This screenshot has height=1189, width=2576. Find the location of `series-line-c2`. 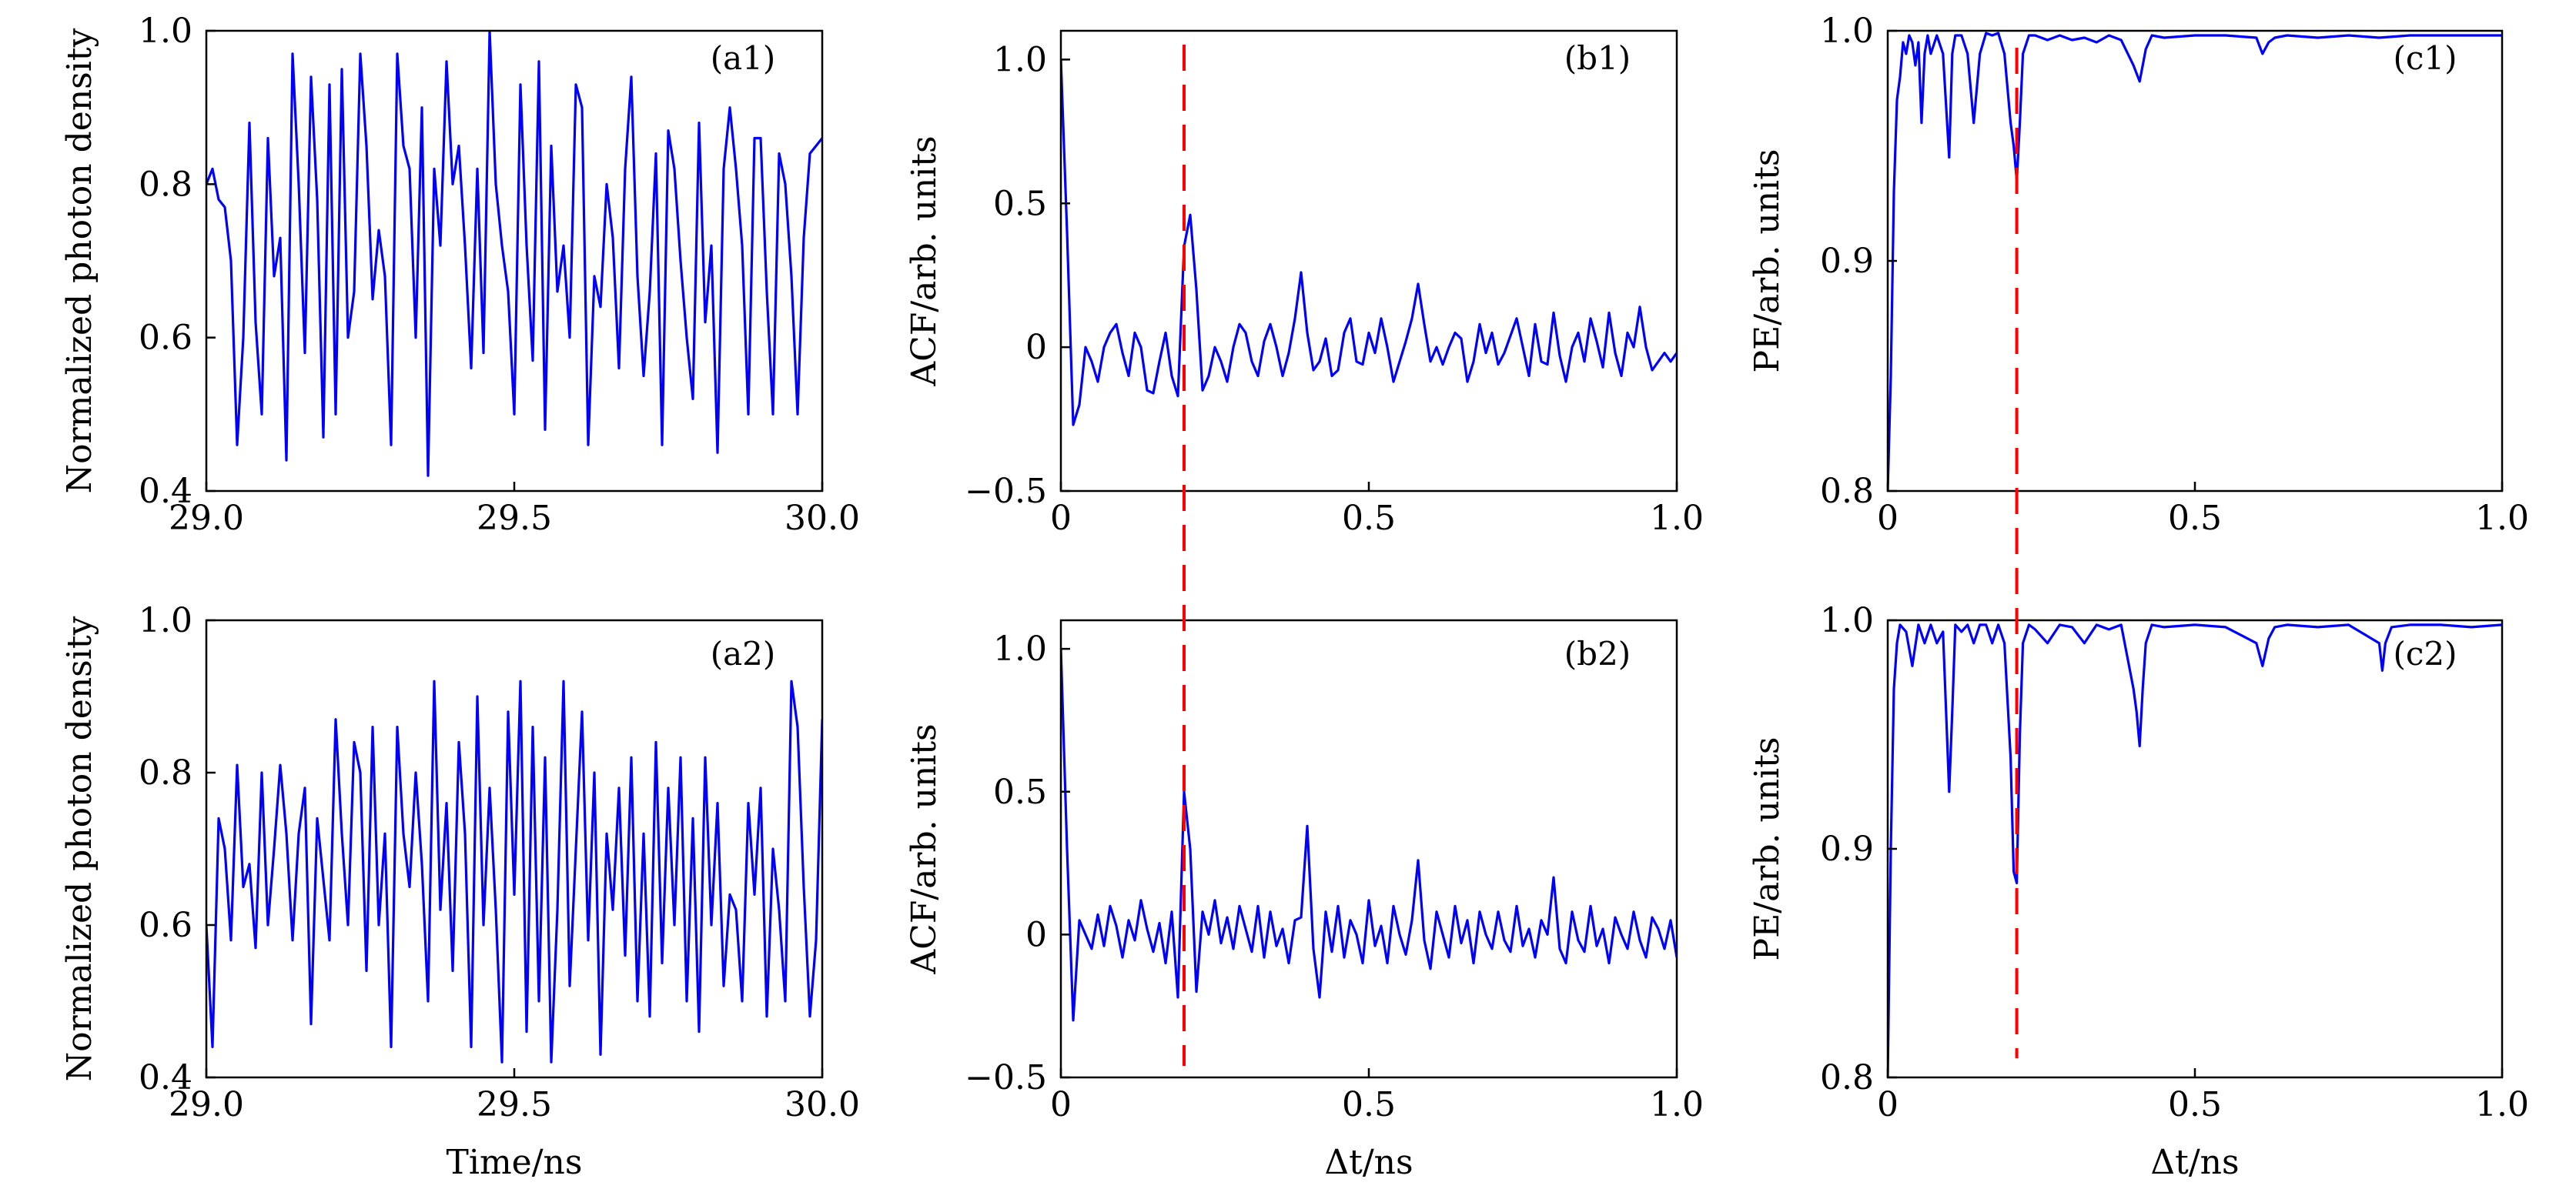

series-line-c2 is located at coordinates (2195, 850).